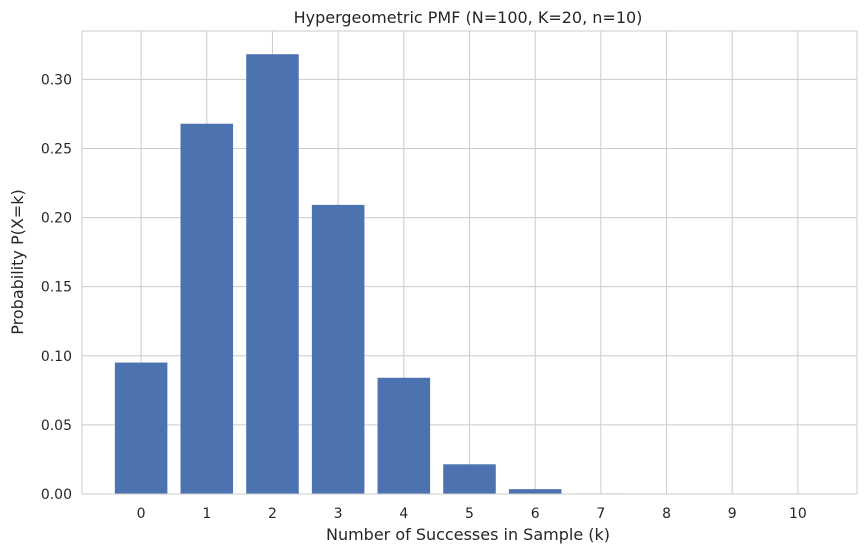 The height and width of the screenshot is (556, 865). Describe the element at coordinates (206, 514) in the screenshot. I see `x-tick-label: 1` at that location.